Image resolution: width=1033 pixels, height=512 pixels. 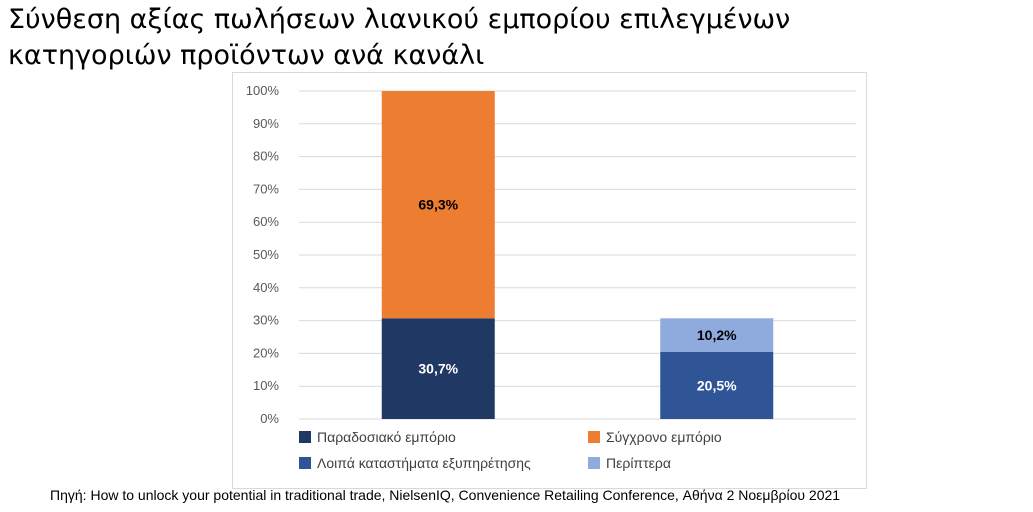 I want to click on legend-label: Παραδοσιακό εμπόριο, so click(x=386, y=437).